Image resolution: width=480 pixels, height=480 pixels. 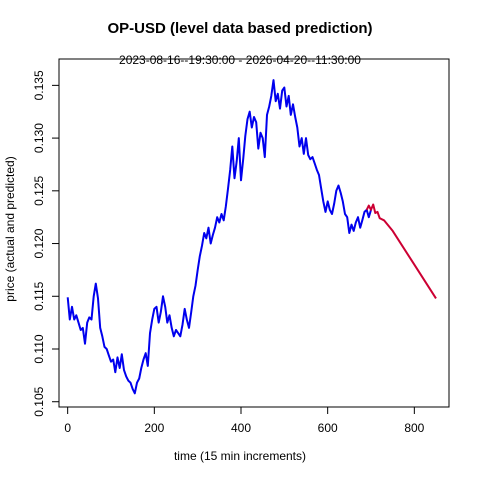 I want to click on y-tick-label: 0.135, so click(x=39, y=85).